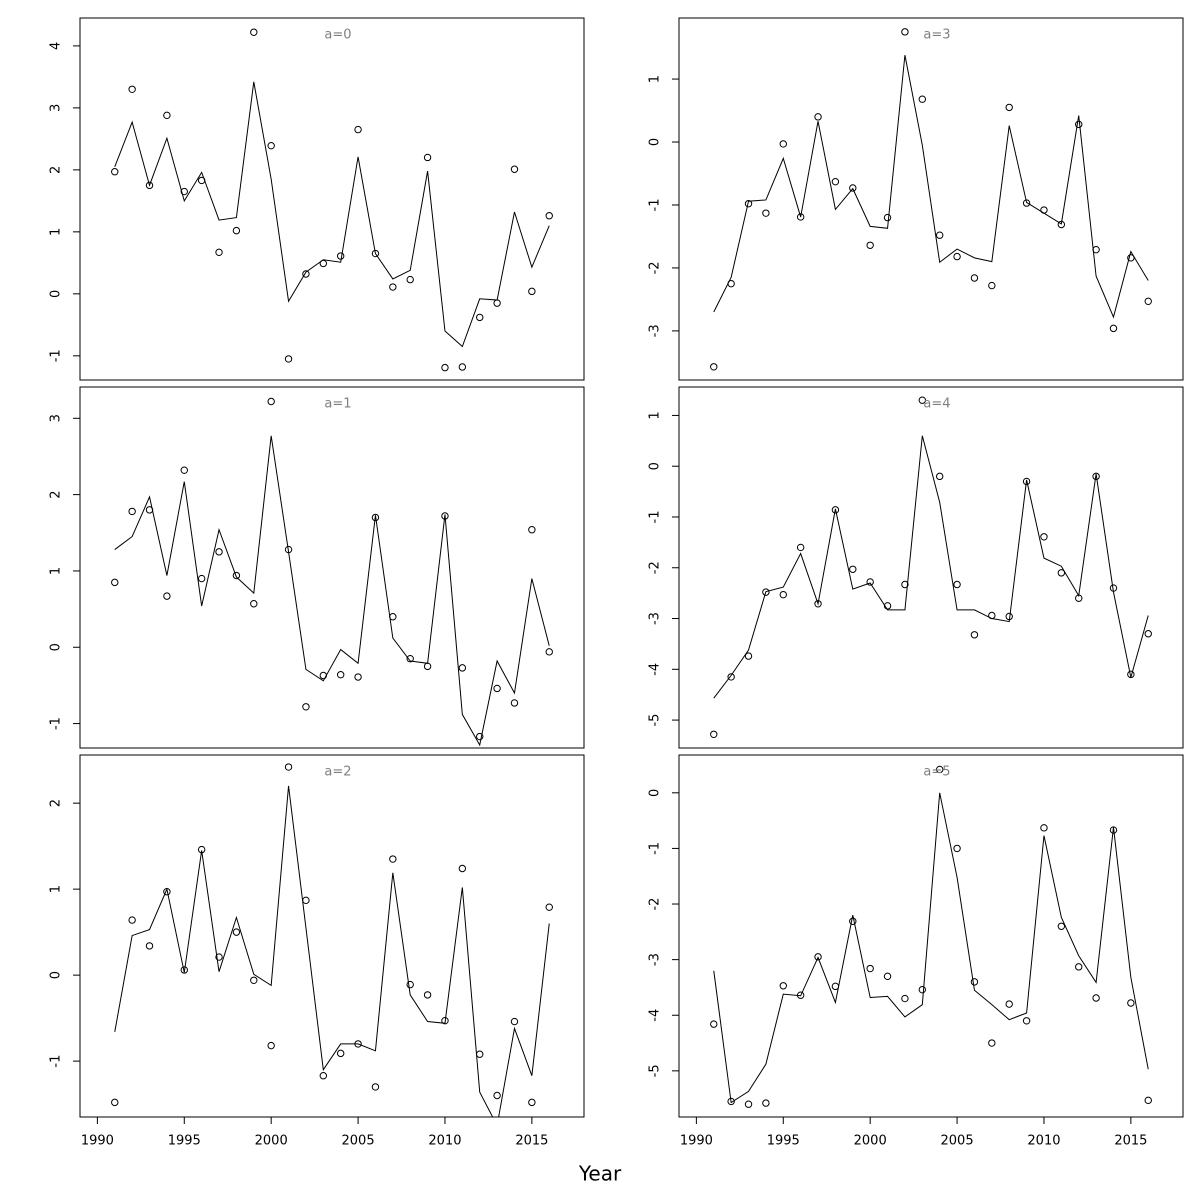 The width and height of the screenshot is (1200, 1200). I want to click on panel-title: a=4, so click(936, 404).